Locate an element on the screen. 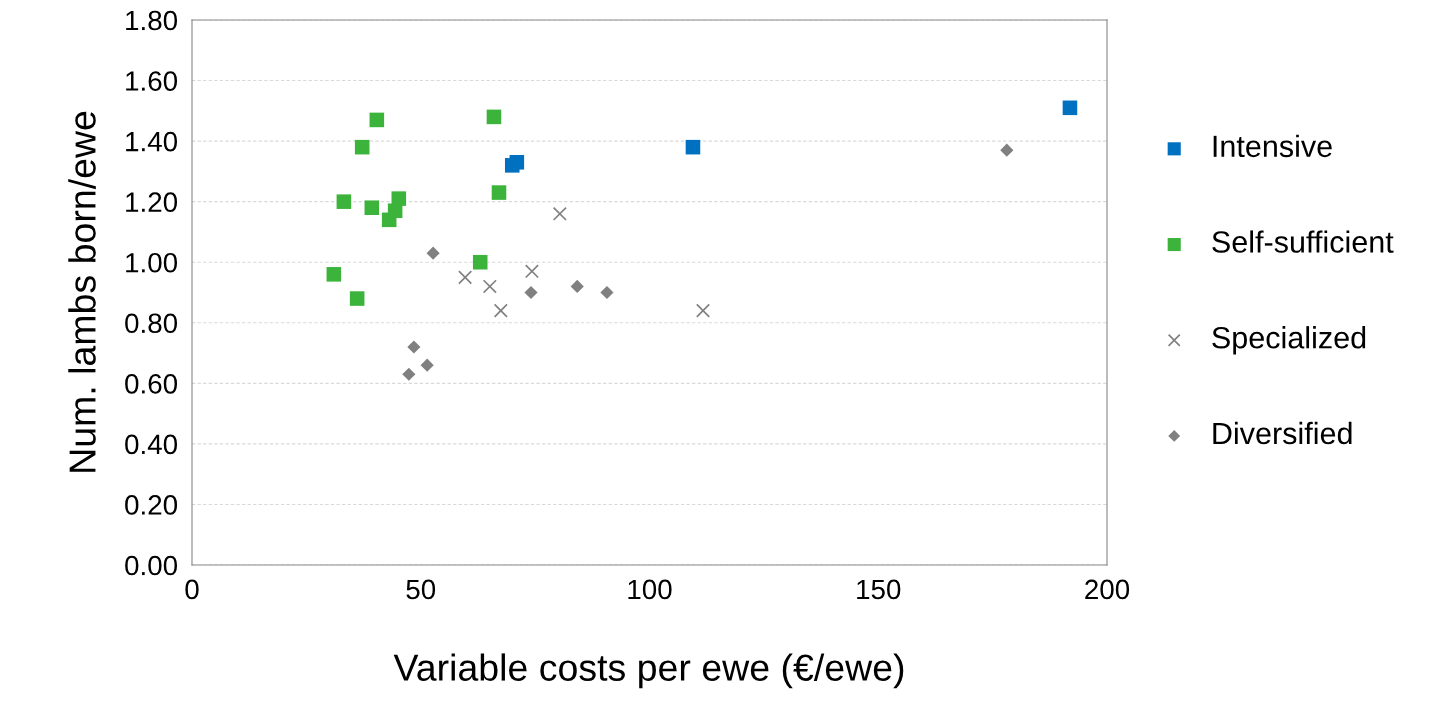 This screenshot has height=706, width=1434. x-tick-label: 200 is located at coordinates (1107, 589).